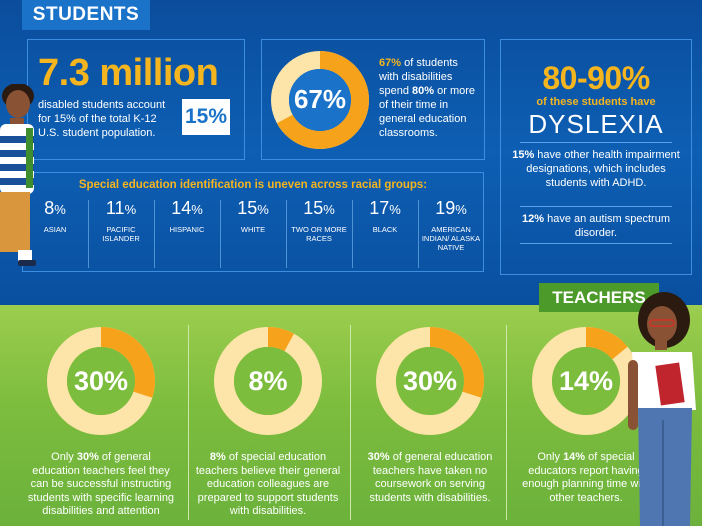 The width and height of the screenshot is (702, 526). I want to click on donut-label-67: 67%, so click(320, 99).